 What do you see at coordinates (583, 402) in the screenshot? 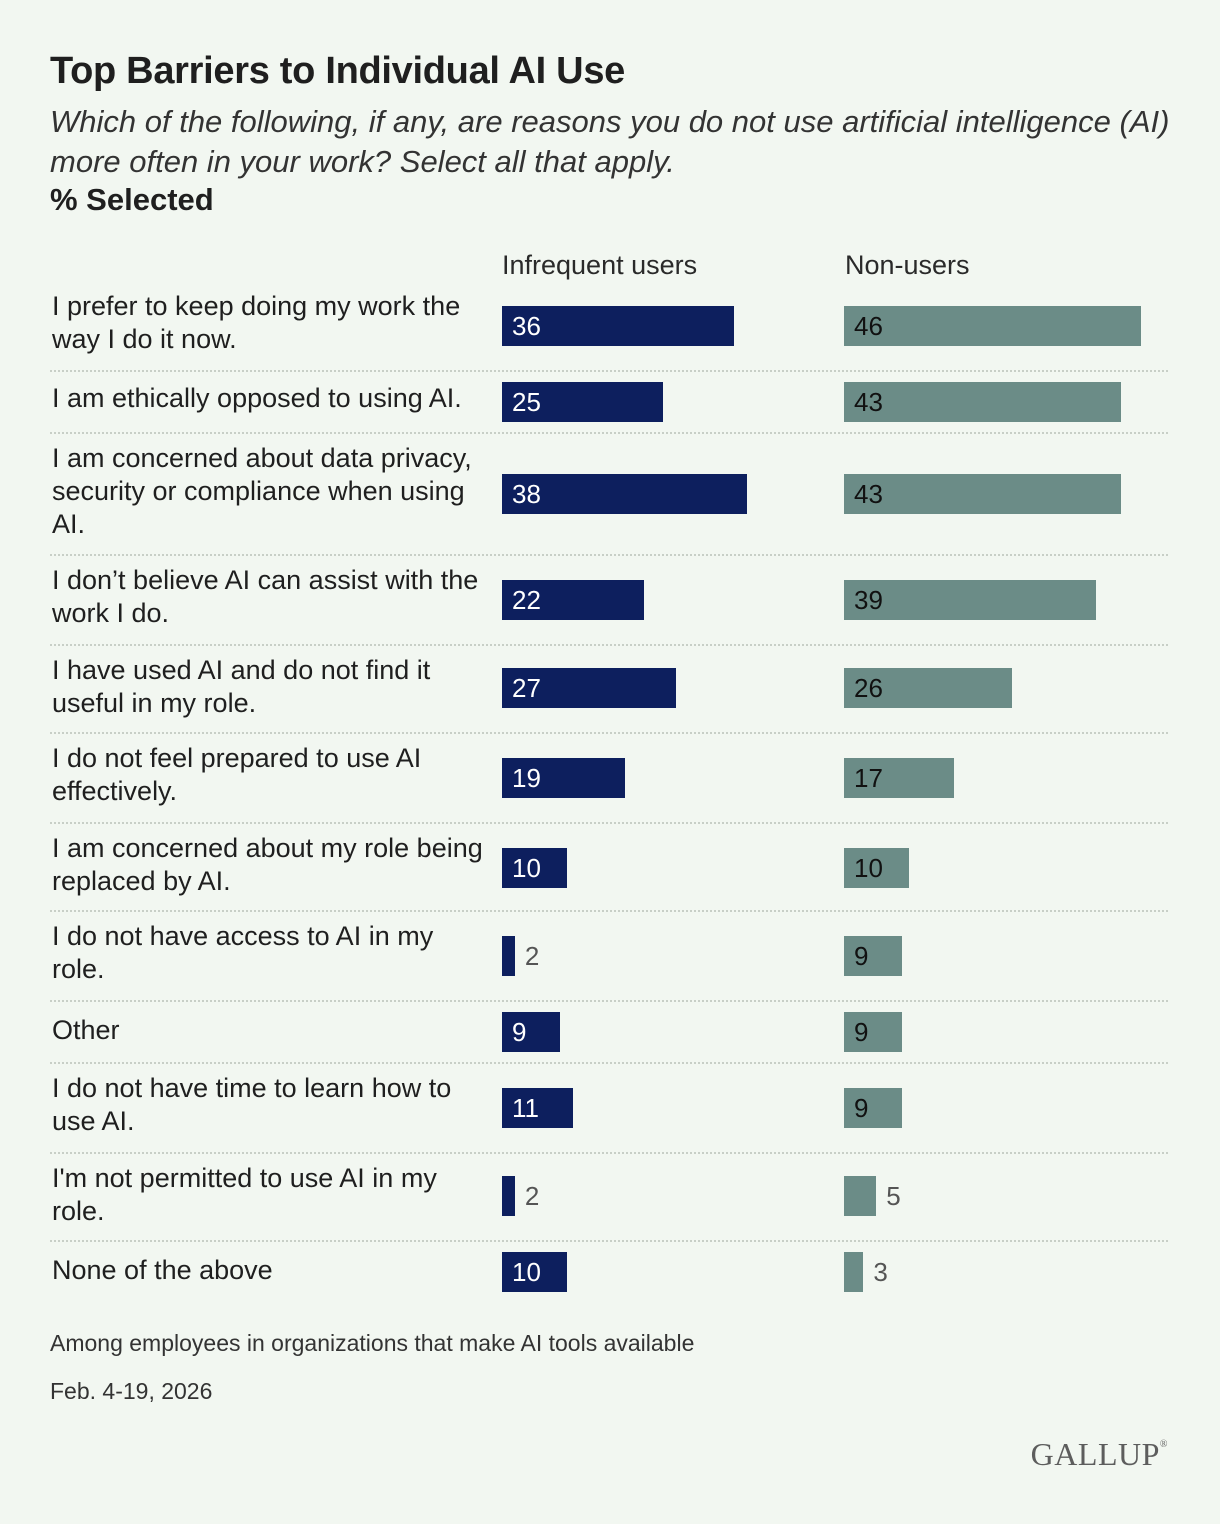
I see `bar-infrequent-ethically-opposed` at bounding box center [583, 402].